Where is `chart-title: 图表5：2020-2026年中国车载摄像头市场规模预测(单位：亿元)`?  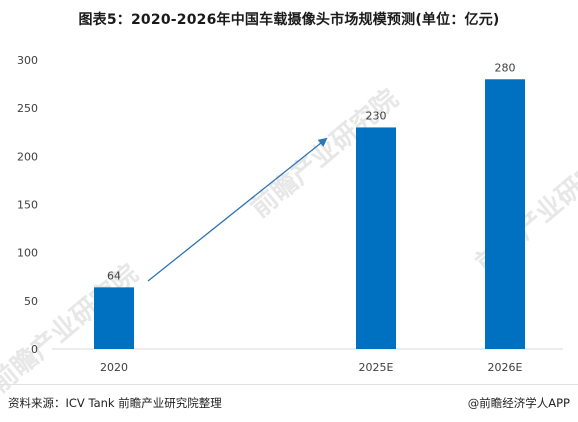
chart-title: 图表5：2020-2026年中国车载摄像头市场规模预测(单位：亿元) is located at coordinates (289, 20).